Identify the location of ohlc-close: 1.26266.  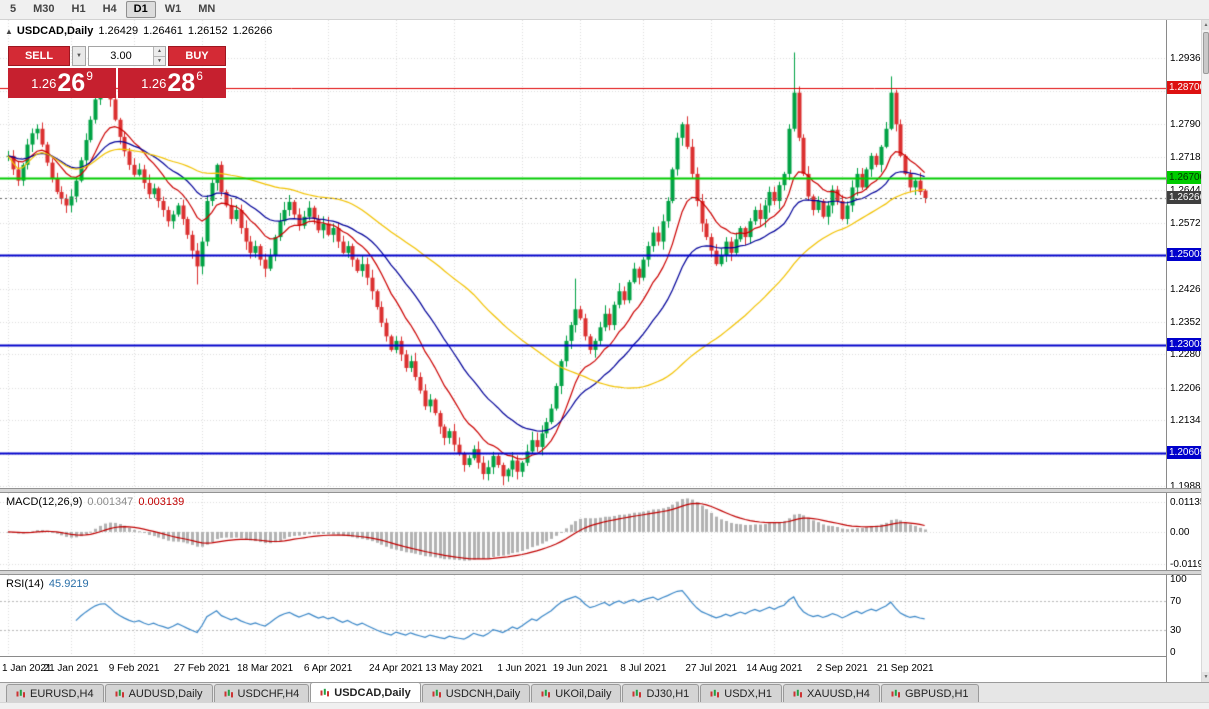
(252, 31).